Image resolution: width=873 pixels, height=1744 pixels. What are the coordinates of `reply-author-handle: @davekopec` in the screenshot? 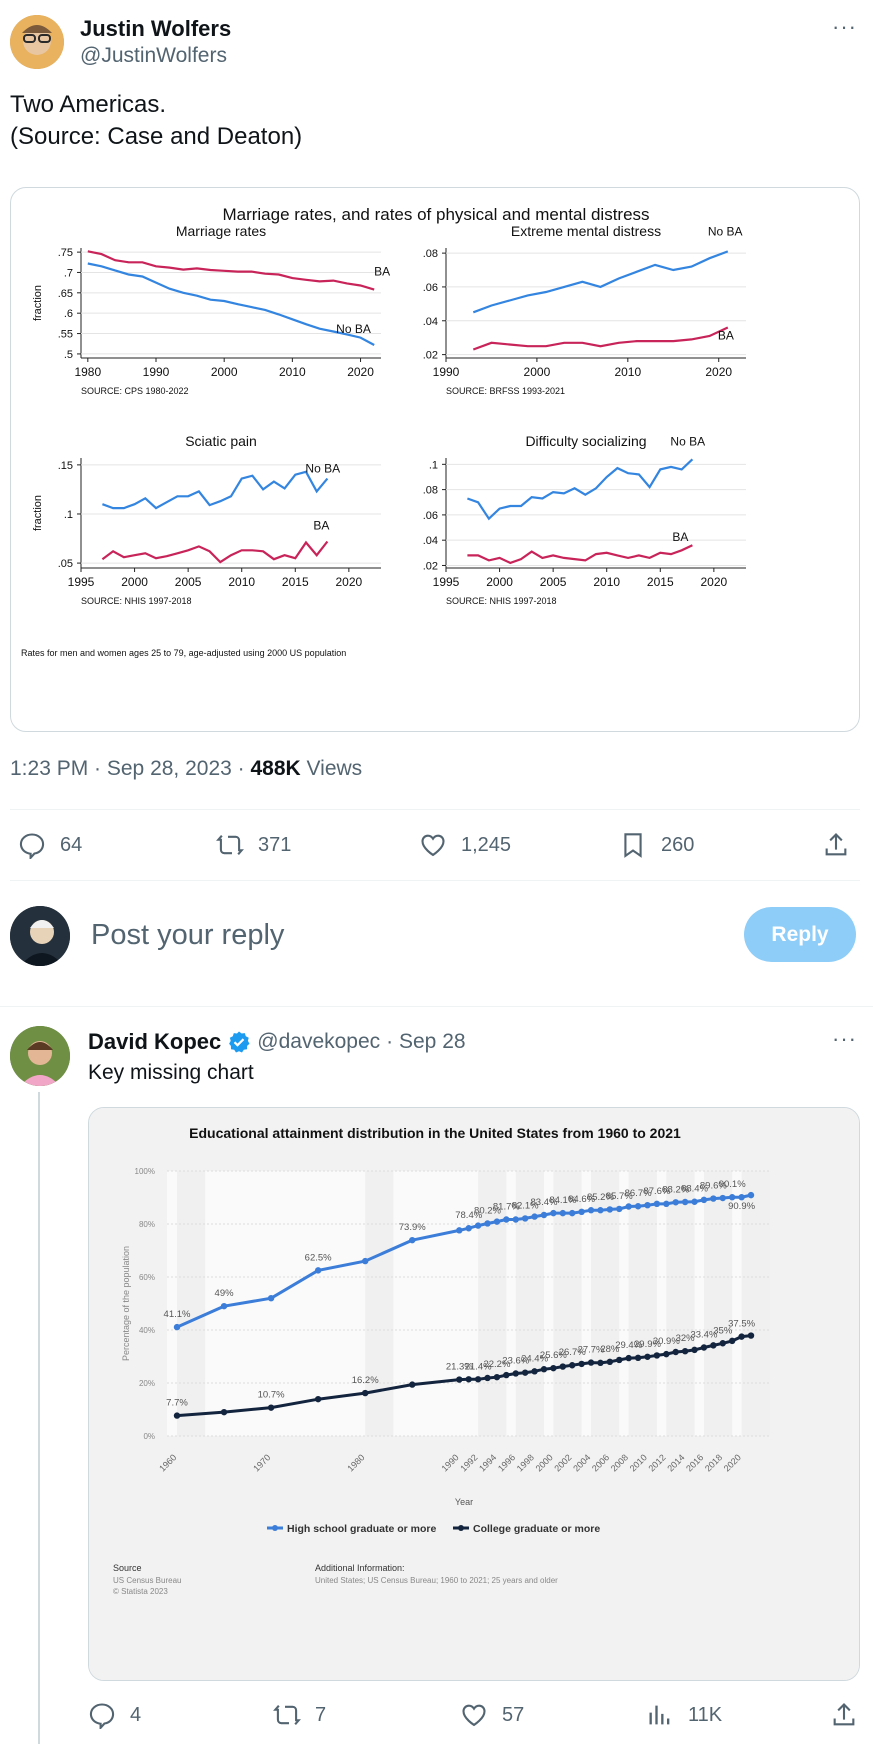 It's located at (319, 1041).